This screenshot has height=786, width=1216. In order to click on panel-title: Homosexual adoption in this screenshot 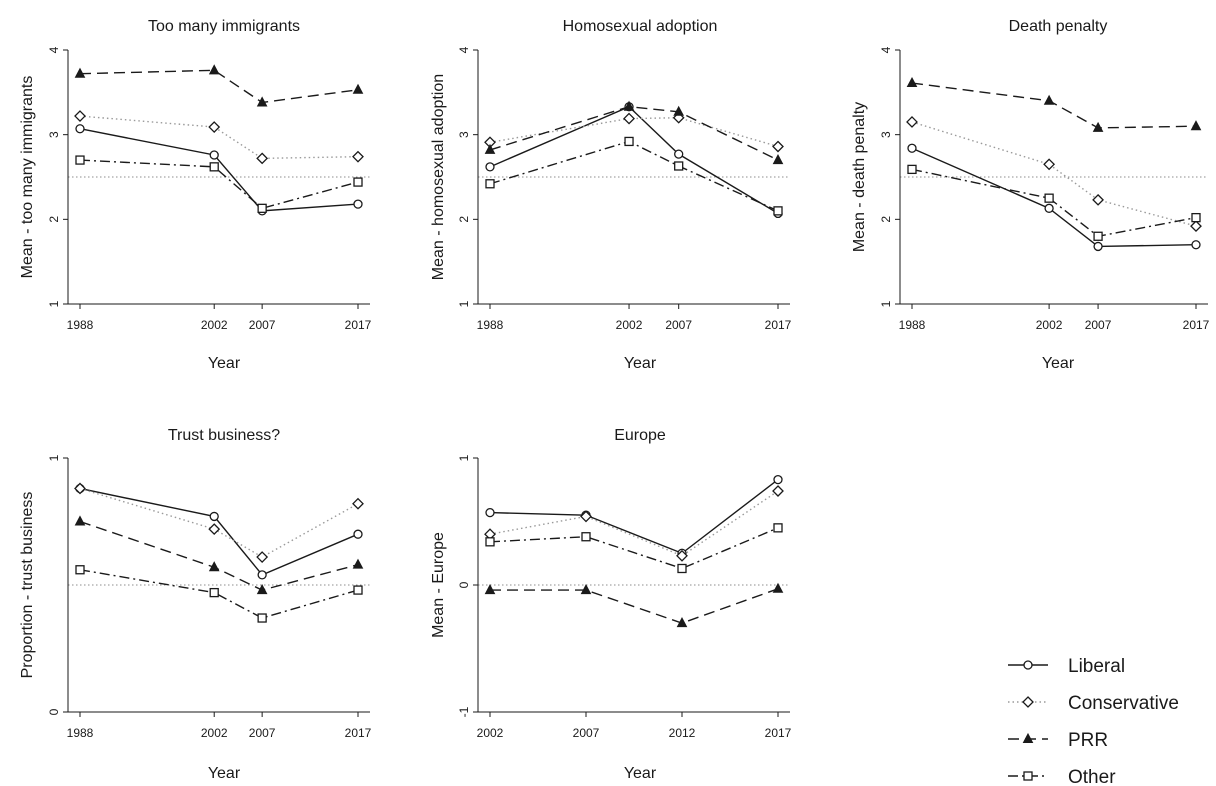, I will do `click(640, 26)`.